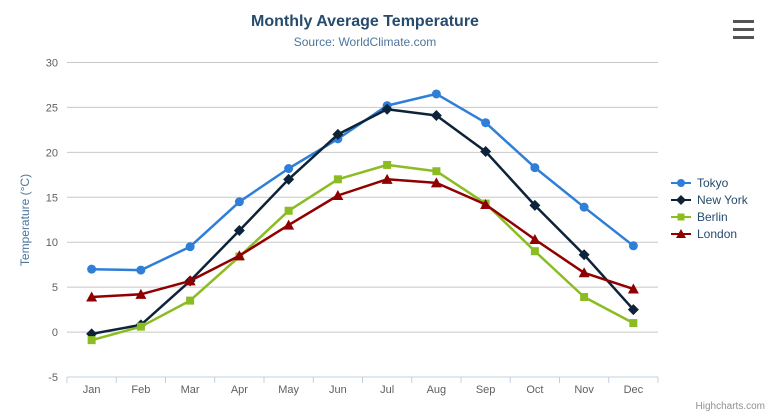 The image size is (769, 416). I want to click on legend-marker-circle-icon, so click(681, 183).